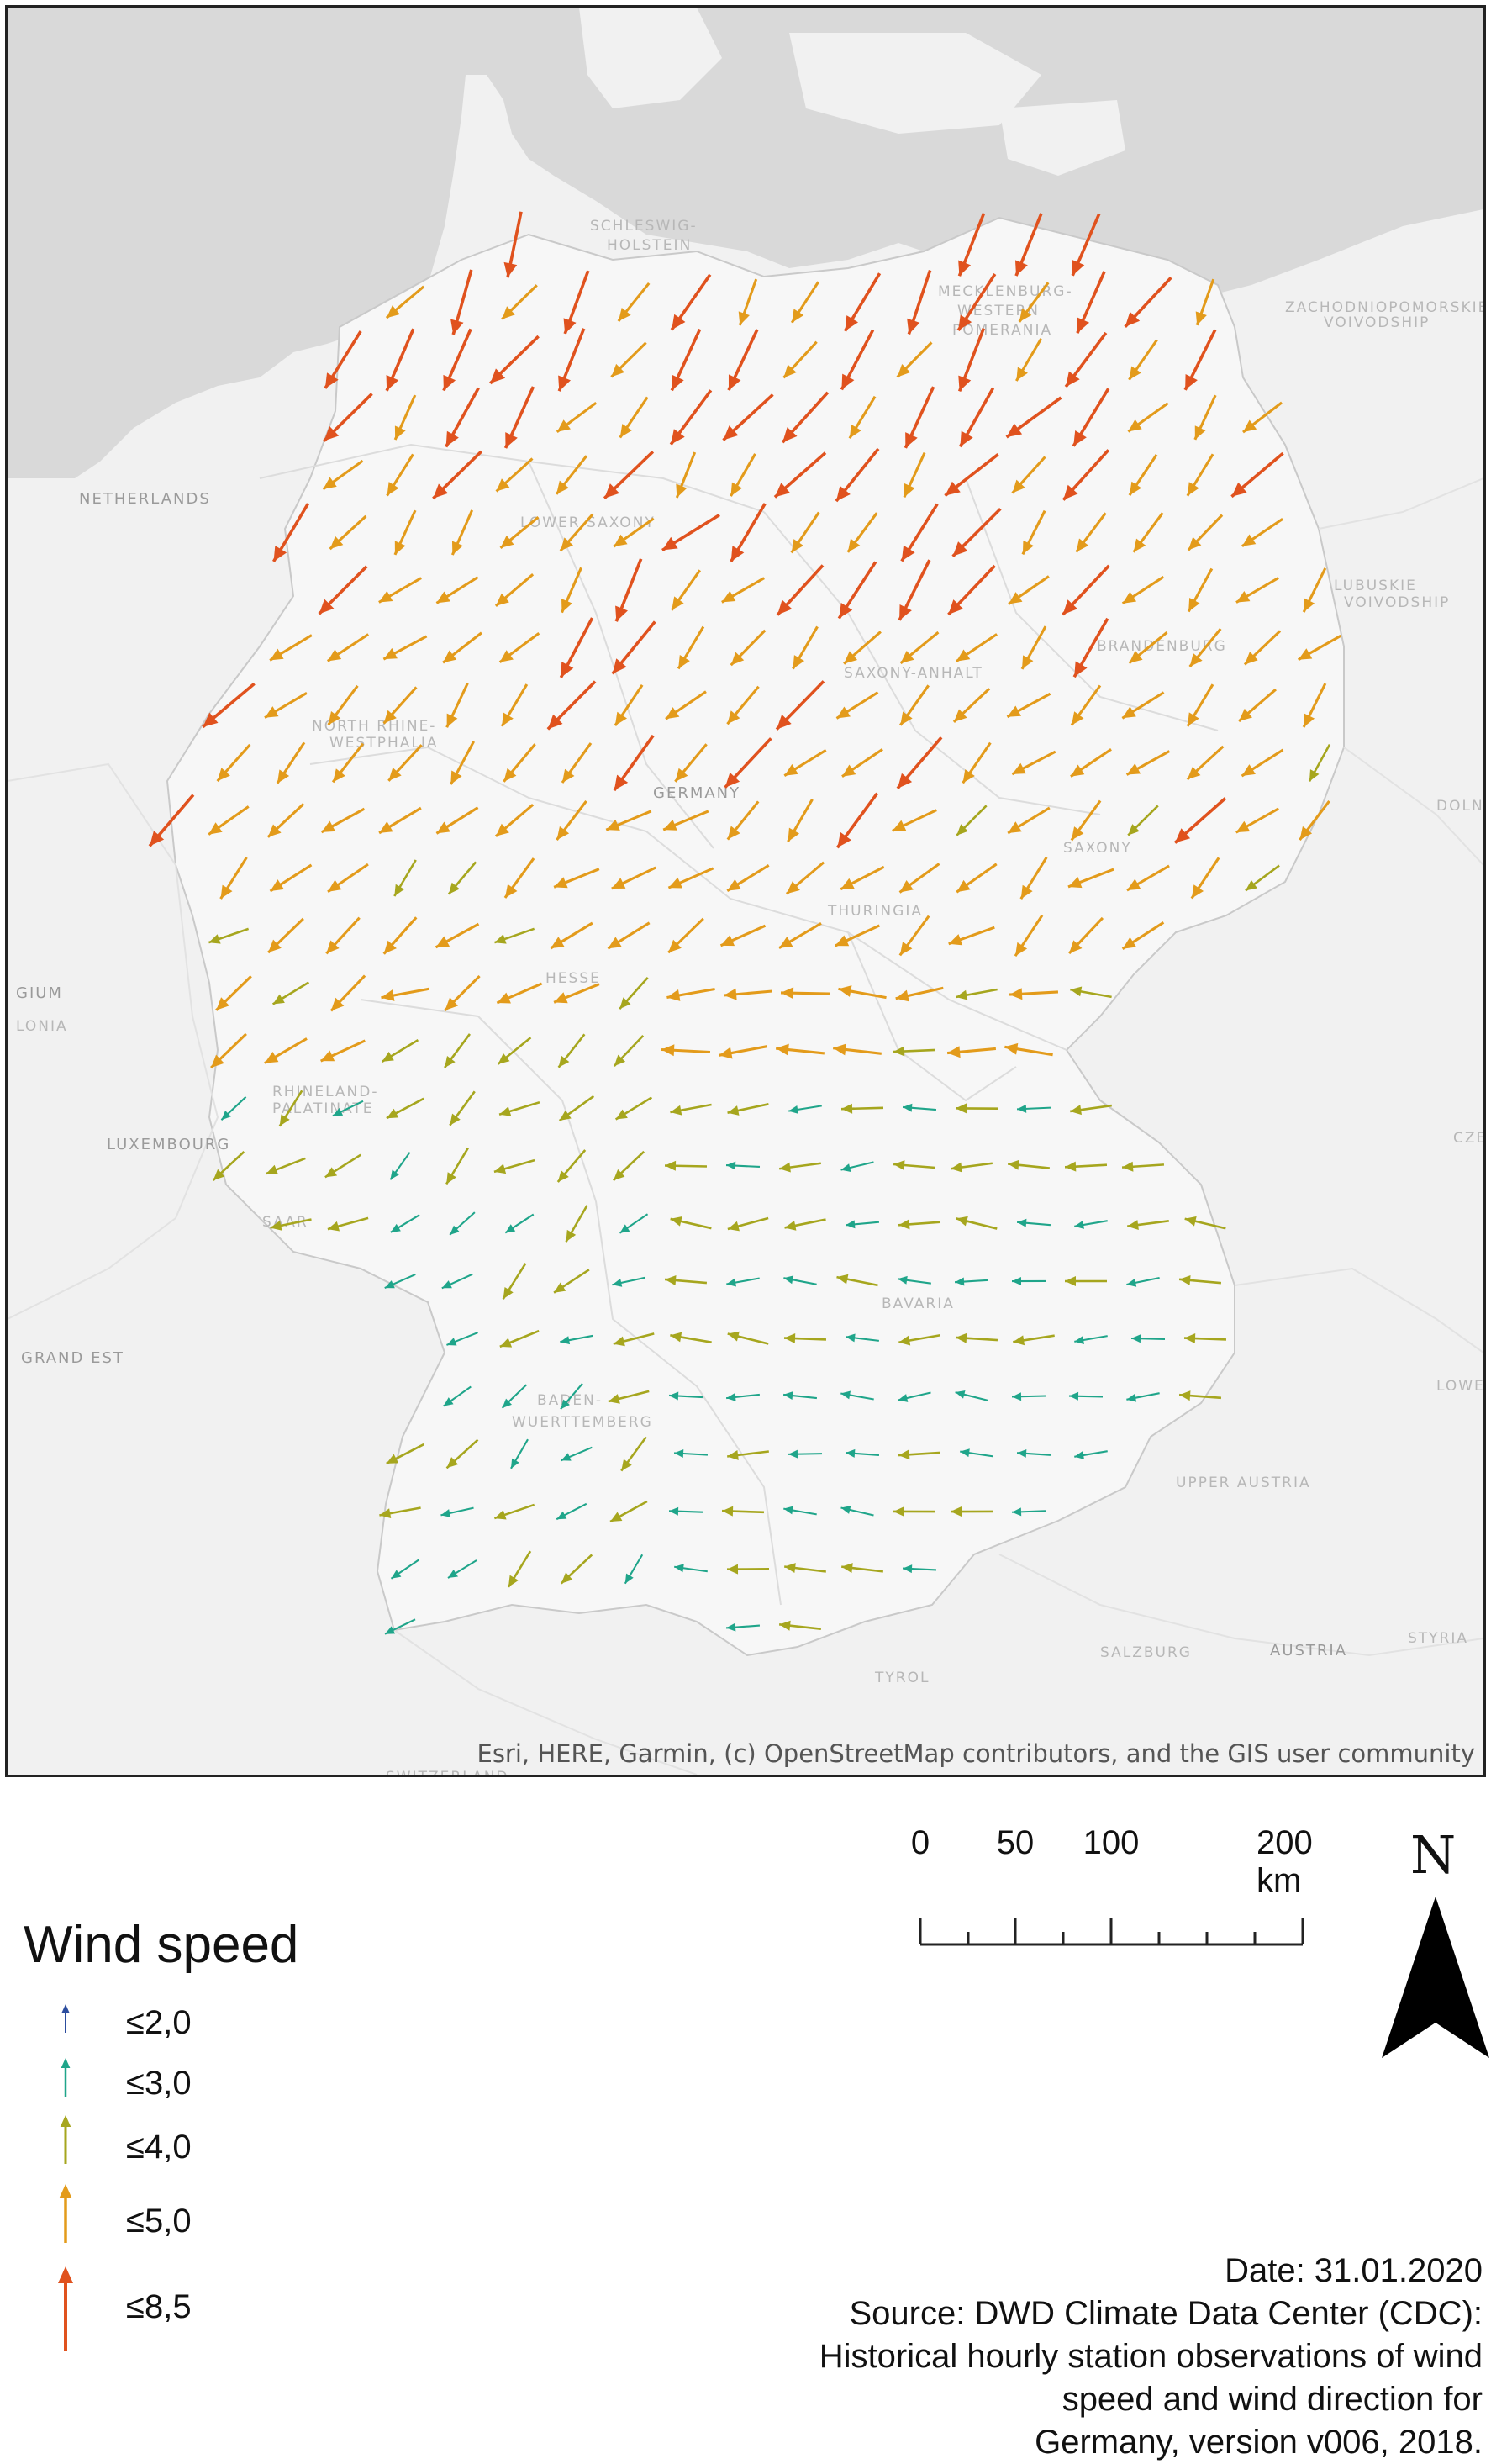 The height and width of the screenshot is (2464, 1491). What do you see at coordinates (649, 245) in the screenshot?
I see `place-label: HOLSTEIN` at bounding box center [649, 245].